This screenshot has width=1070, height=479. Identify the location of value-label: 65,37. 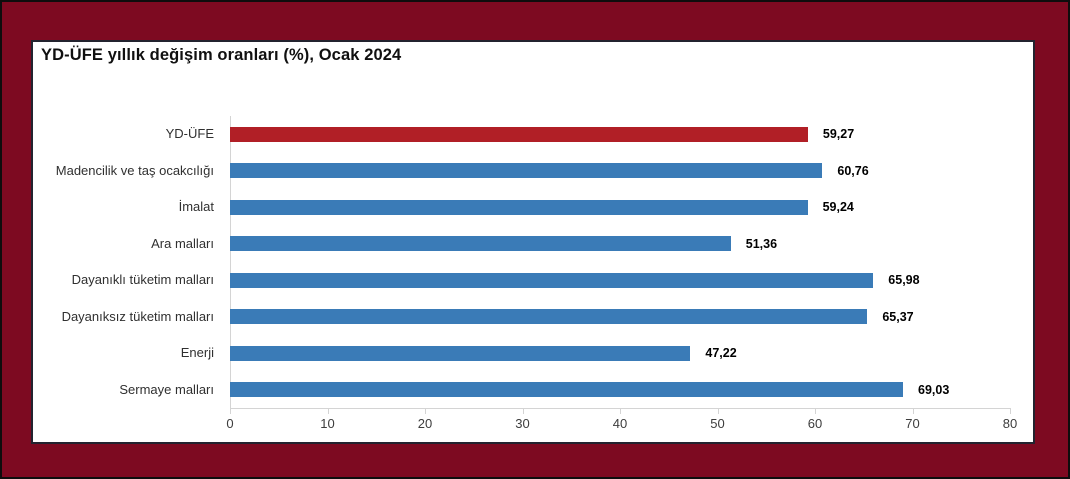
(898, 316).